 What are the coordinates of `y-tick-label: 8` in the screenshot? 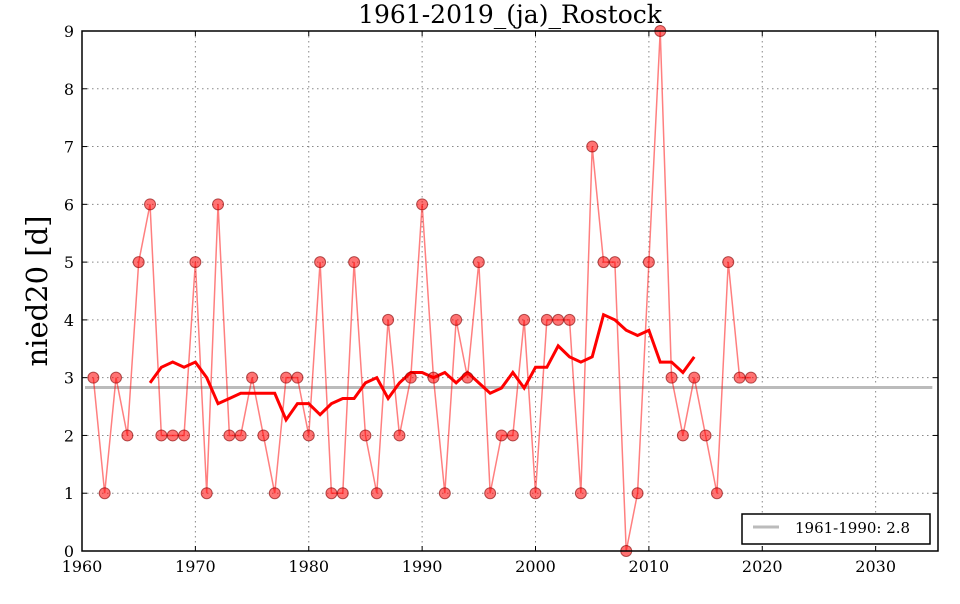 It's located at (69, 89).